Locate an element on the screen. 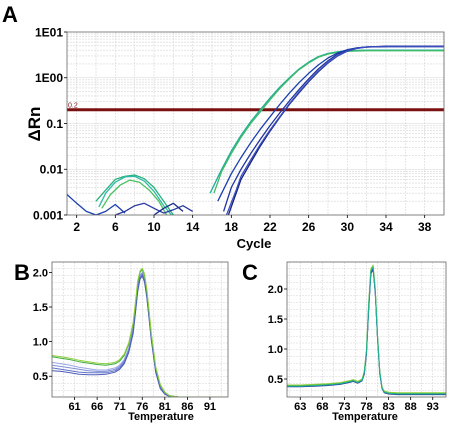  x-tick-label: 63 is located at coordinates (300, 407).